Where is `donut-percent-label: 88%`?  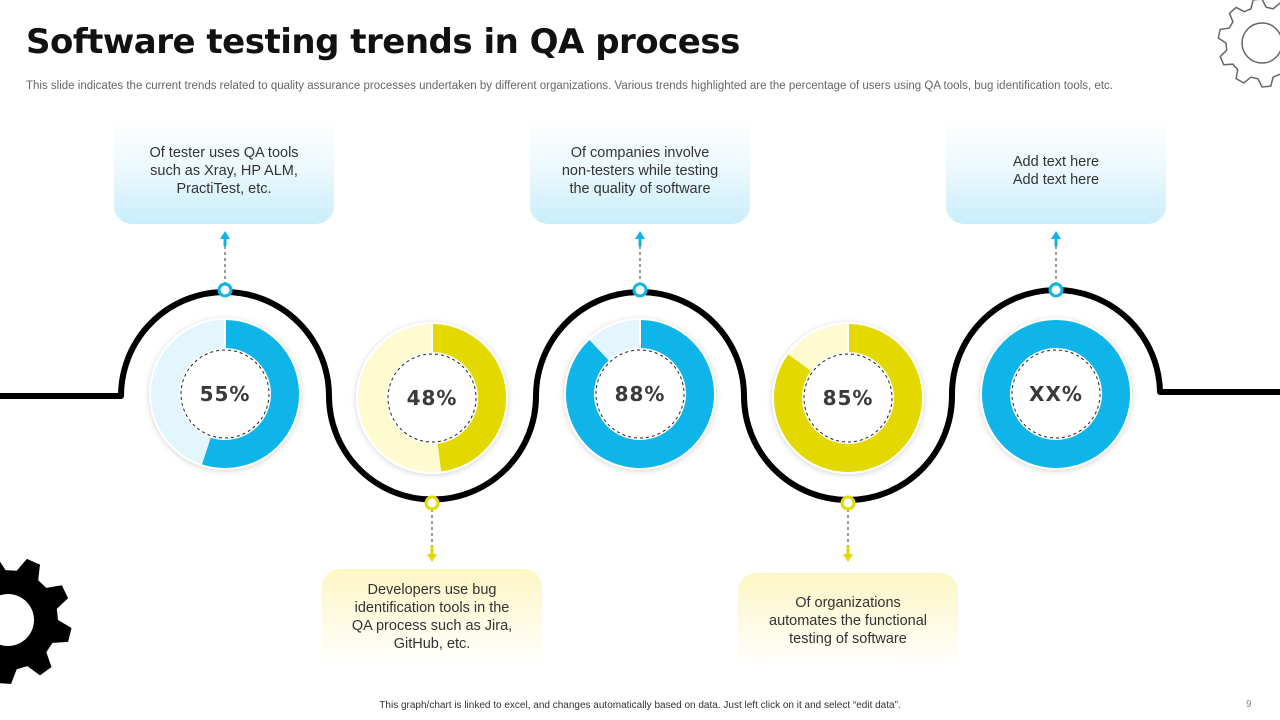 donut-percent-label: 88% is located at coordinates (640, 394).